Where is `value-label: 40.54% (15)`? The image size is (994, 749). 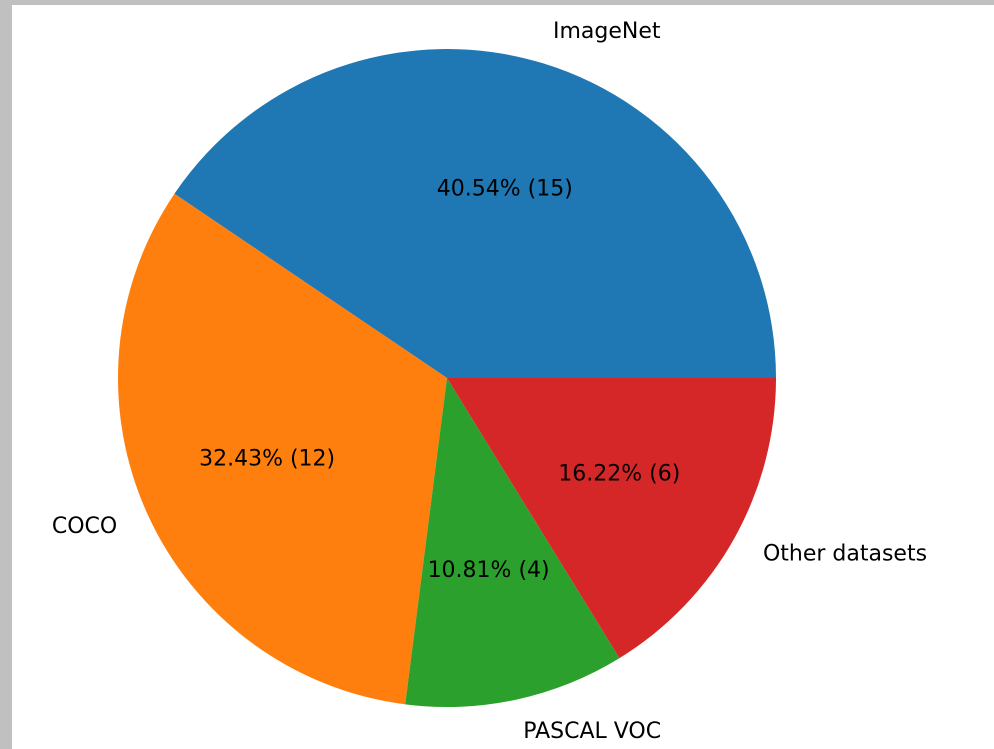
value-label: 40.54% (15) is located at coordinates (505, 188).